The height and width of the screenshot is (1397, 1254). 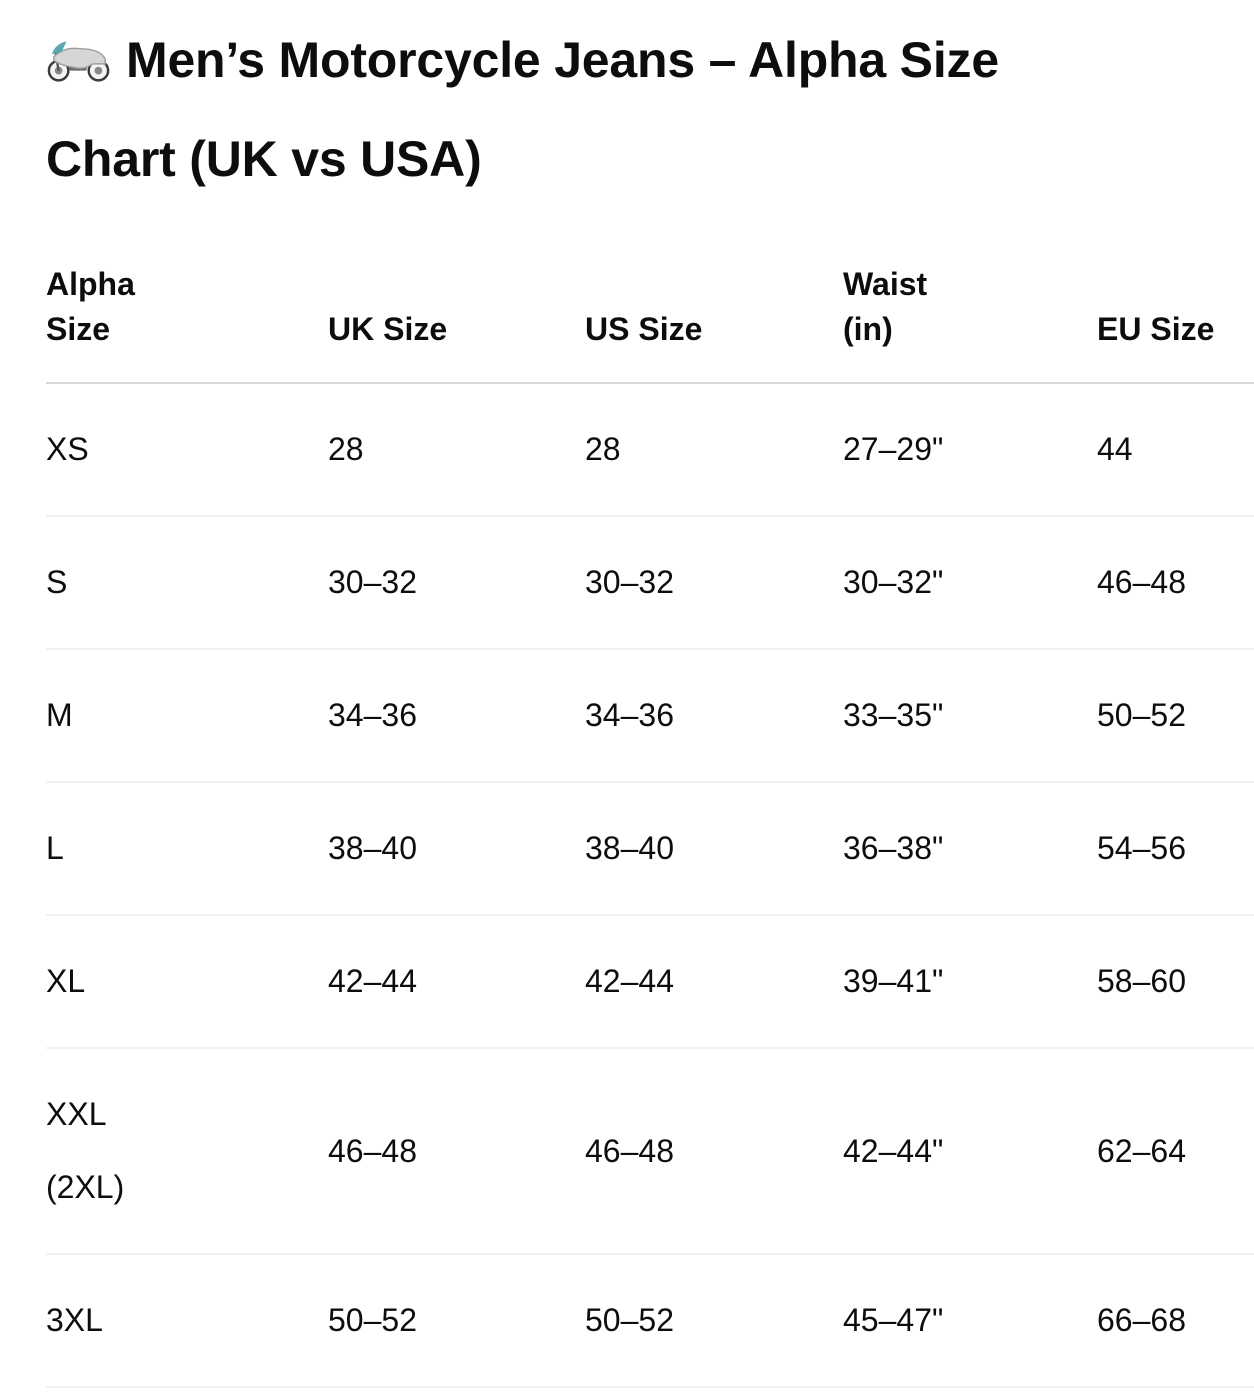 I want to click on cell-alpha: L, so click(x=187, y=849).